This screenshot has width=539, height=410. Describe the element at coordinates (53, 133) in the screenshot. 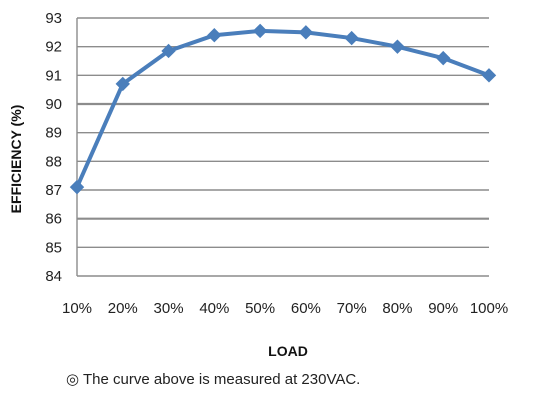

I see `y-tick-label: 89` at that location.